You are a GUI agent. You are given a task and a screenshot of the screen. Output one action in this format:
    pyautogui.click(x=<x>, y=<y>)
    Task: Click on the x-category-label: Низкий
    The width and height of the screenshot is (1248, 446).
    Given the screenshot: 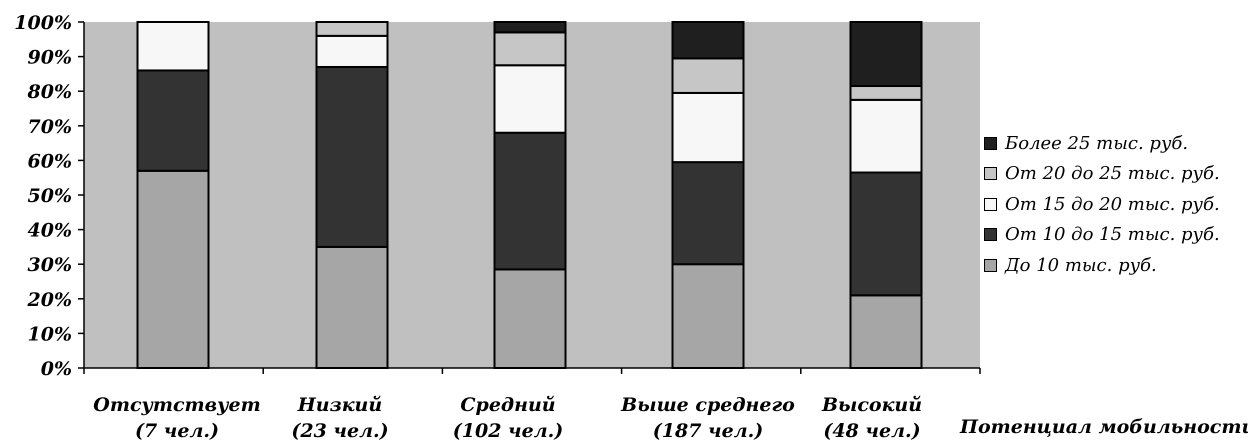 What is the action you would take?
    pyautogui.click(x=339, y=405)
    